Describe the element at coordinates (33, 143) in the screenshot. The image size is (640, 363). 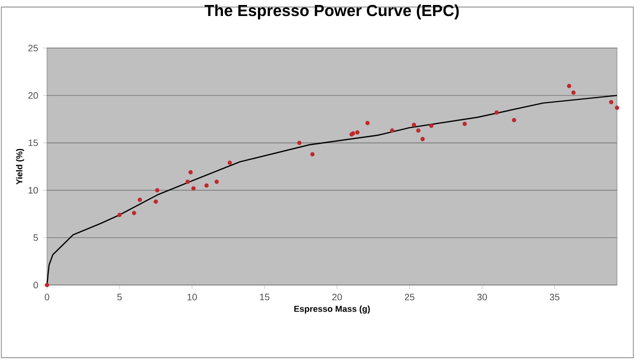
I see `y-tick-label: 15` at that location.